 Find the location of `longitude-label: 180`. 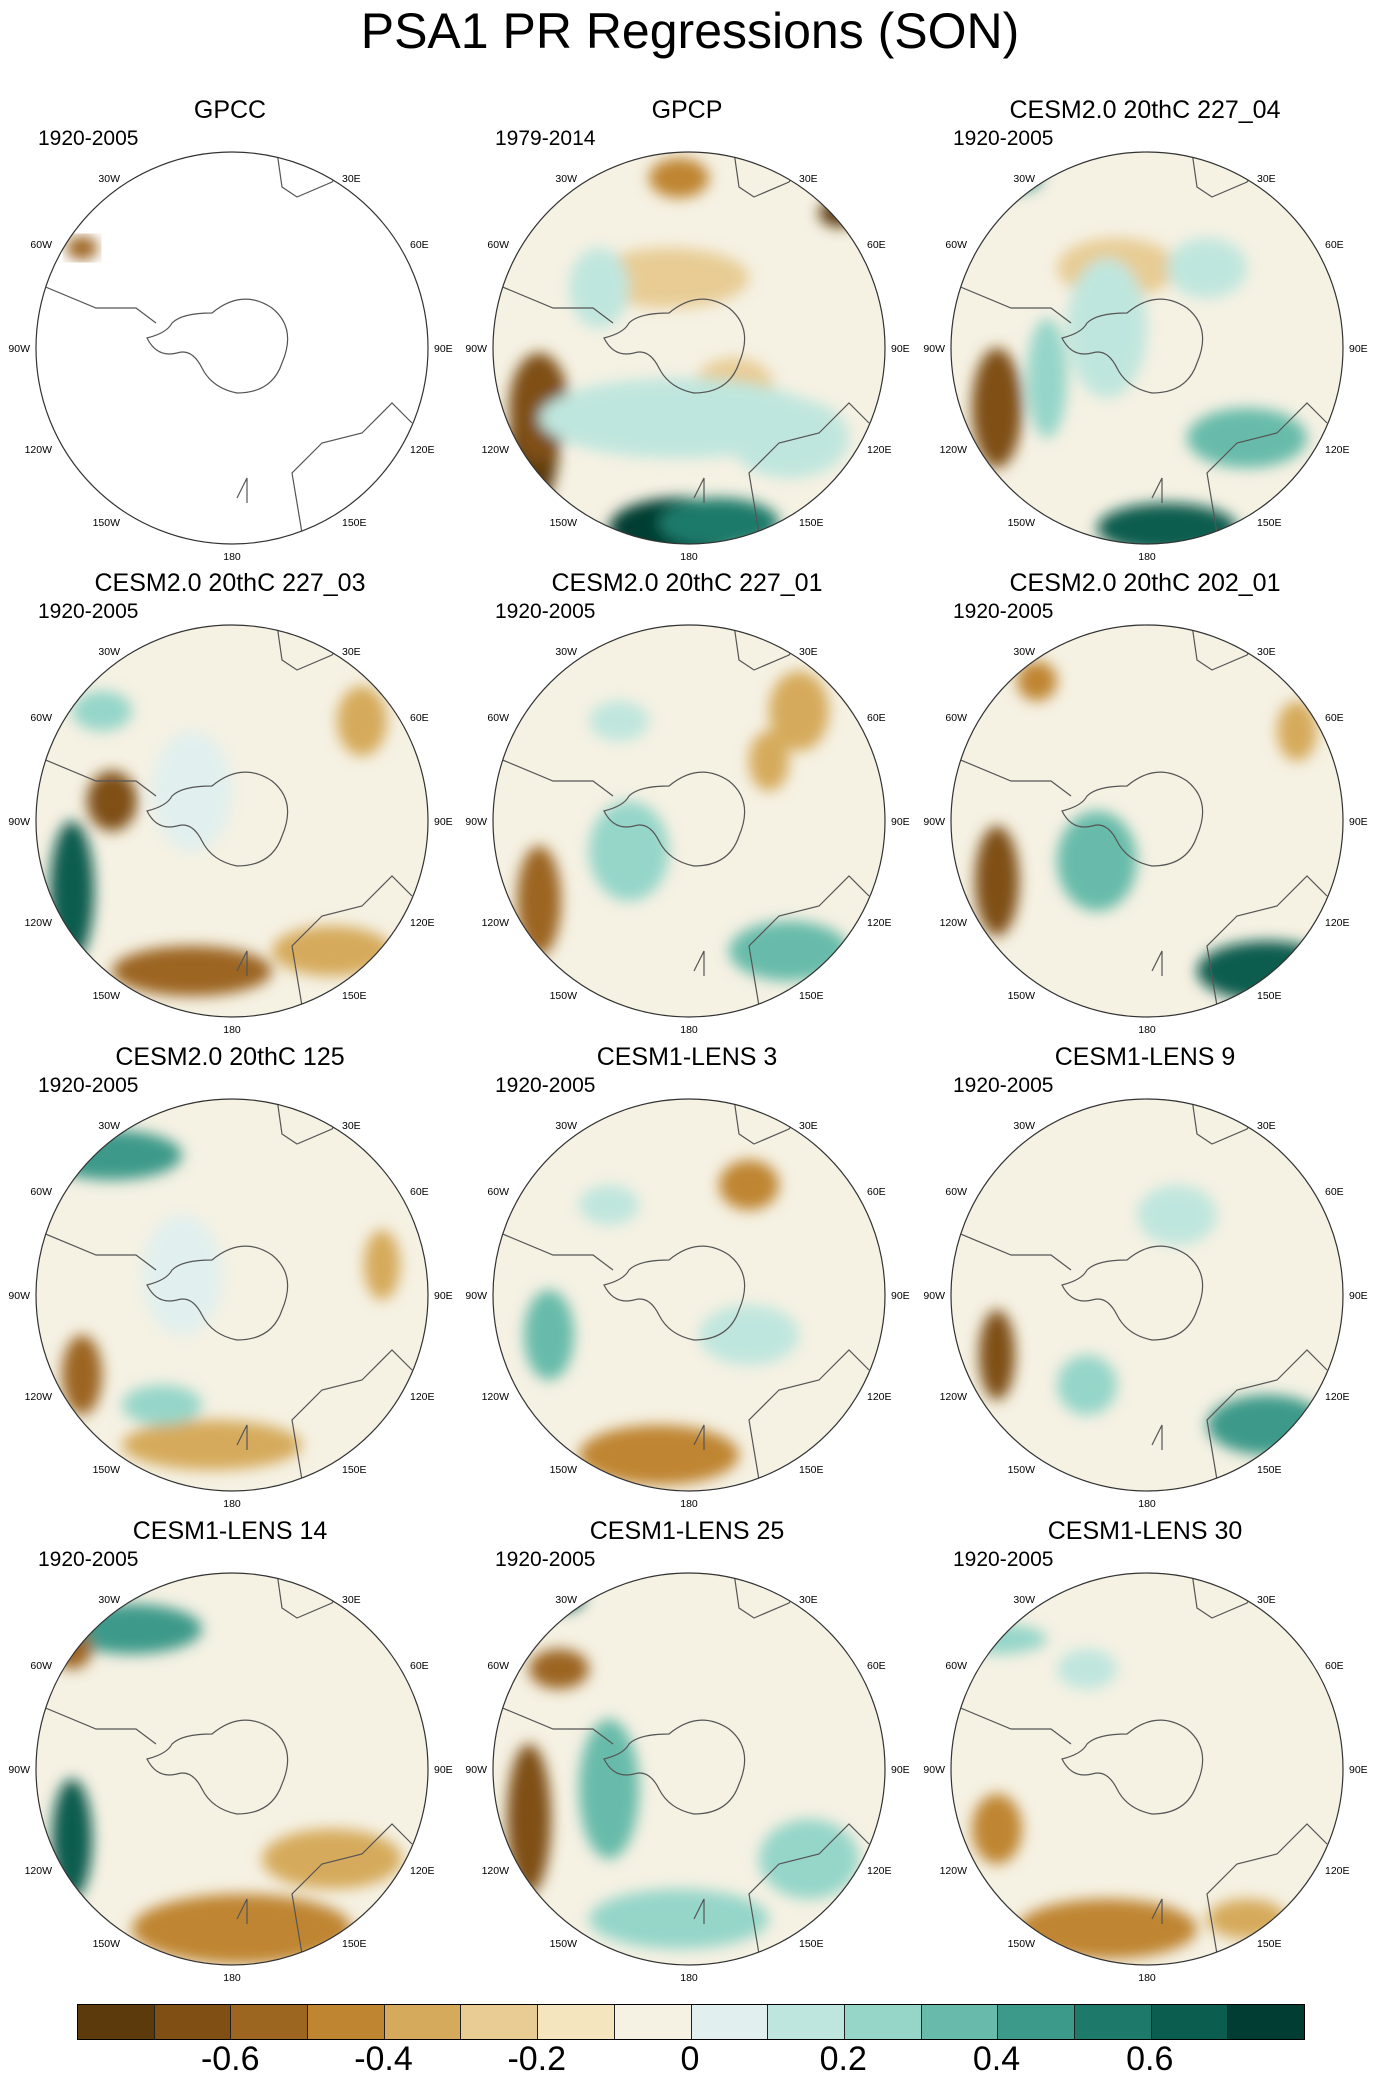

longitude-label: 180 is located at coordinates (1147, 1030).